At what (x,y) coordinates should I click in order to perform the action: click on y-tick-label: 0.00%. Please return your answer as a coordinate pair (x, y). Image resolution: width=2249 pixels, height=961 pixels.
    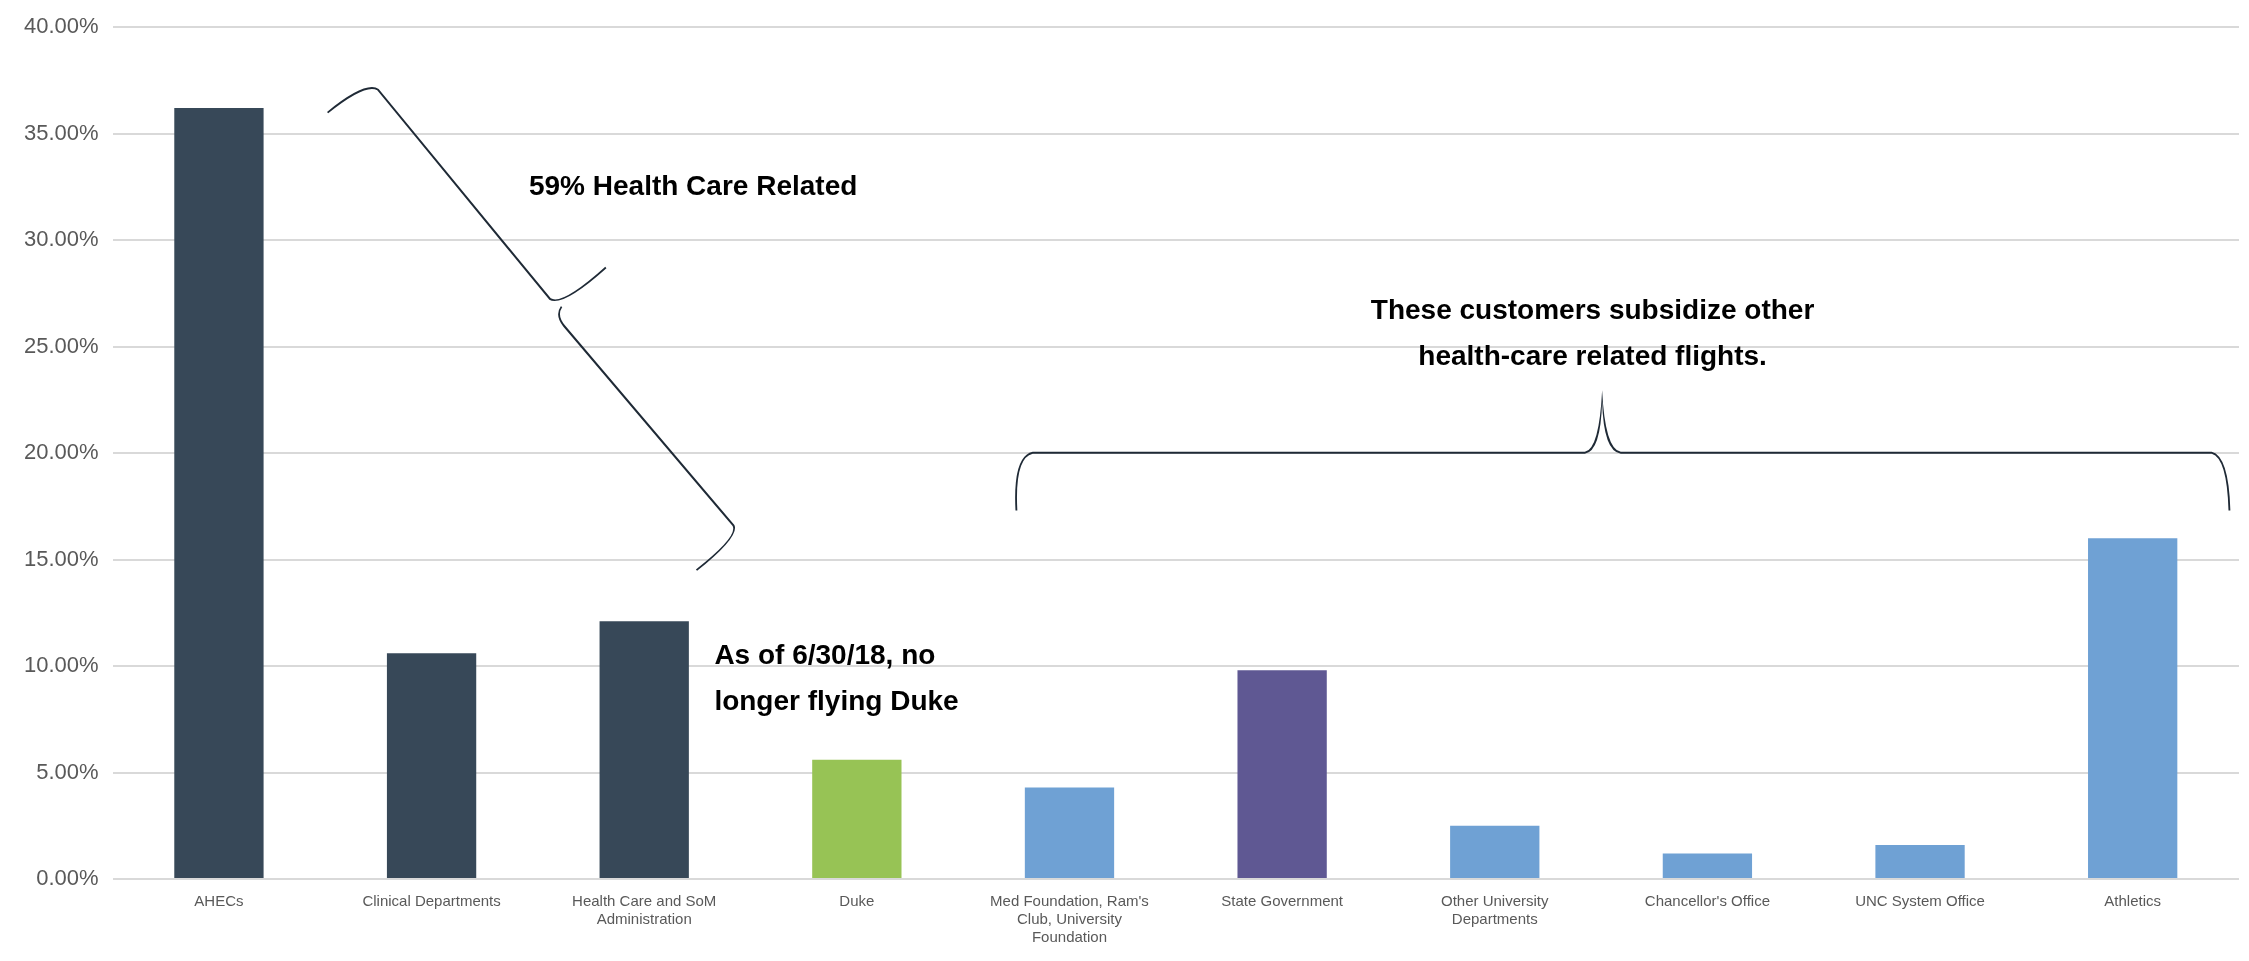
    Looking at the image, I should click on (67, 878).